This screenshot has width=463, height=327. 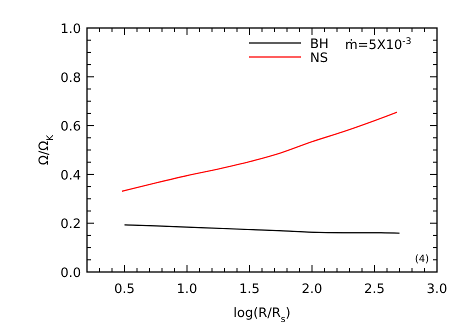 What do you see at coordinates (70, 78) in the screenshot?
I see `y-tick-label: 0.8` at bounding box center [70, 78].